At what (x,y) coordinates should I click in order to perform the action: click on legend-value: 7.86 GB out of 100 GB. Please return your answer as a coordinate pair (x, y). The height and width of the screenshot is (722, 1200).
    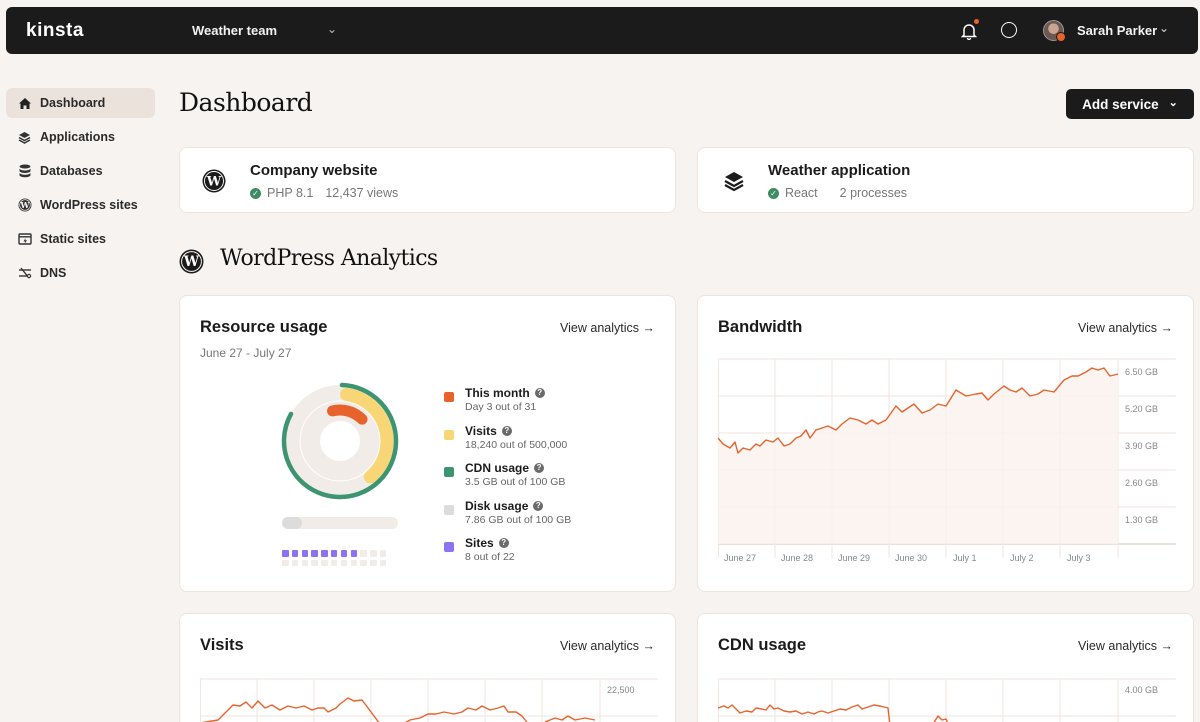
    Looking at the image, I should click on (518, 519).